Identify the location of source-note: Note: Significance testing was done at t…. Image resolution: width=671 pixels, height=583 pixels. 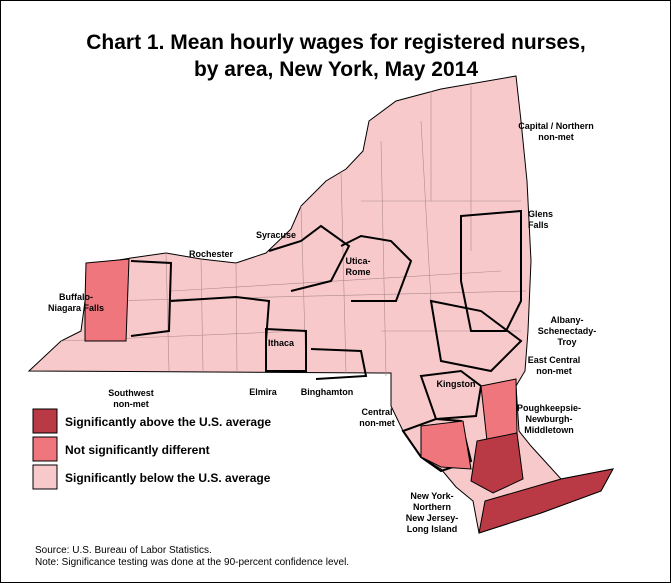
(192, 562).